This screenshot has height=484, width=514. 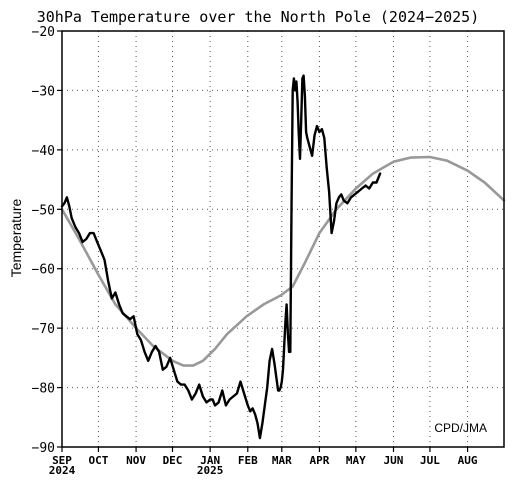 I want to click on y-tick-label: −20, so click(x=43, y=32).